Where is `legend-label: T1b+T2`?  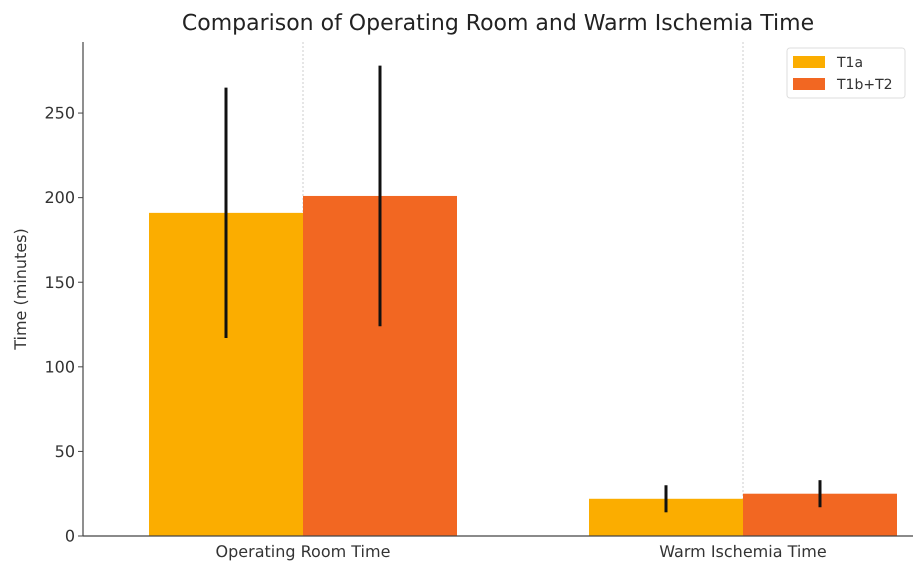
legend-label: T1b+T2 is located at coordinates (864, 84).